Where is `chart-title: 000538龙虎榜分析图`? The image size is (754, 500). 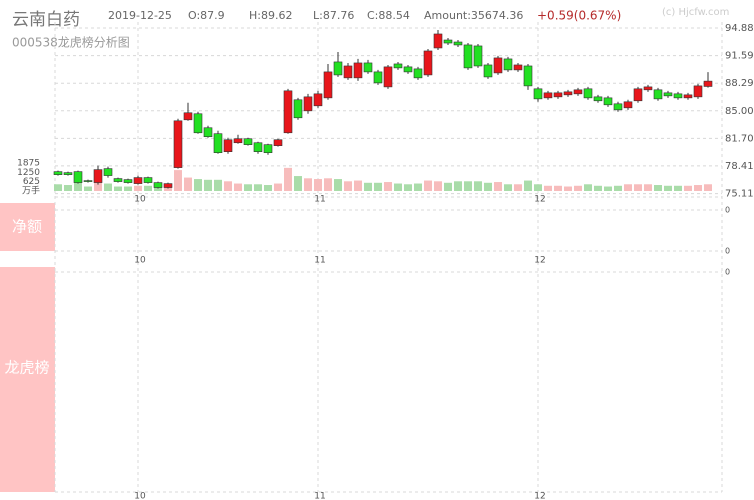
chart-title: 000538龙虎榜分析图 is located at coordinates (71, 42).